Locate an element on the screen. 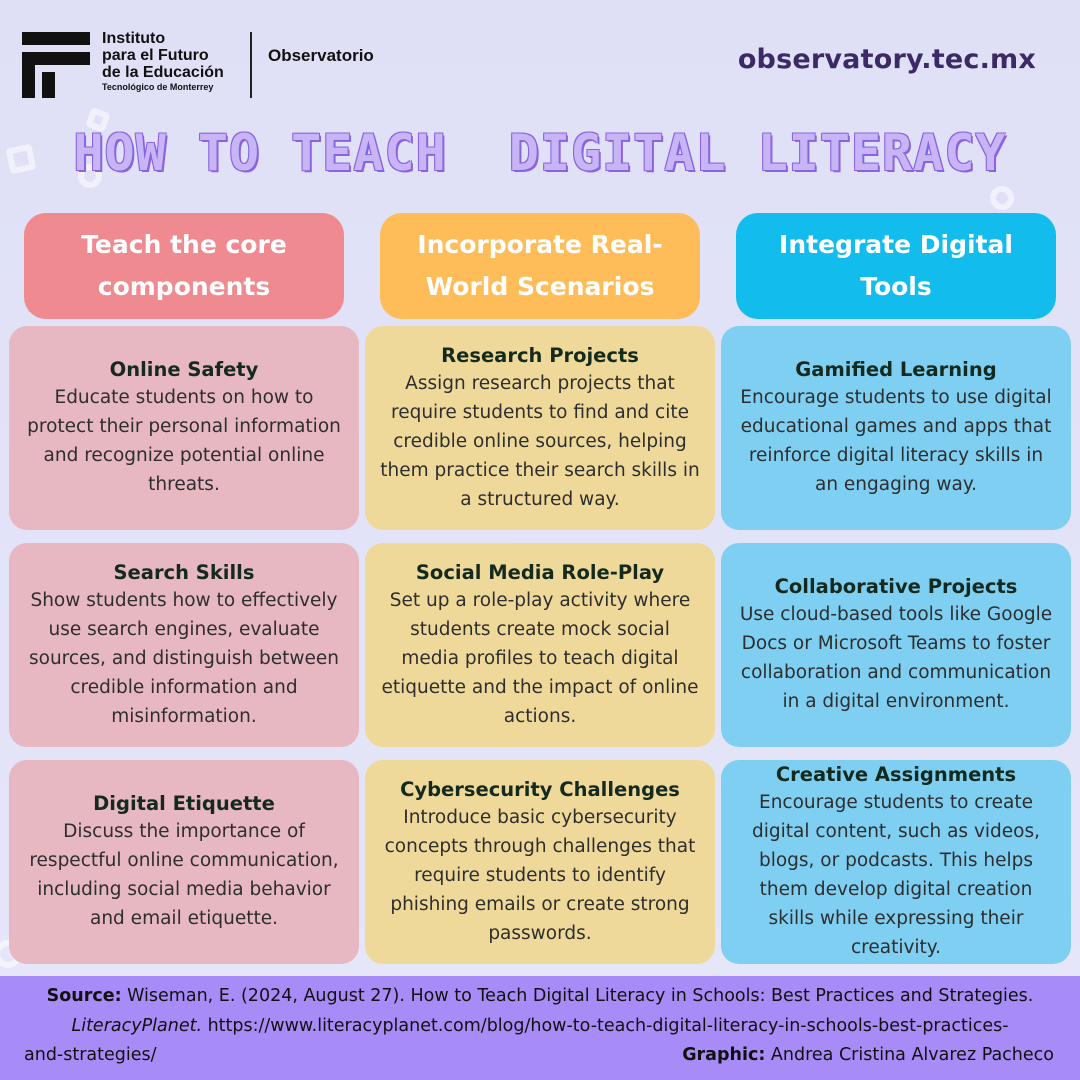  page-title: HOW TO TEACH DIGITAL LITERACY is located at coordinates (540, 153).